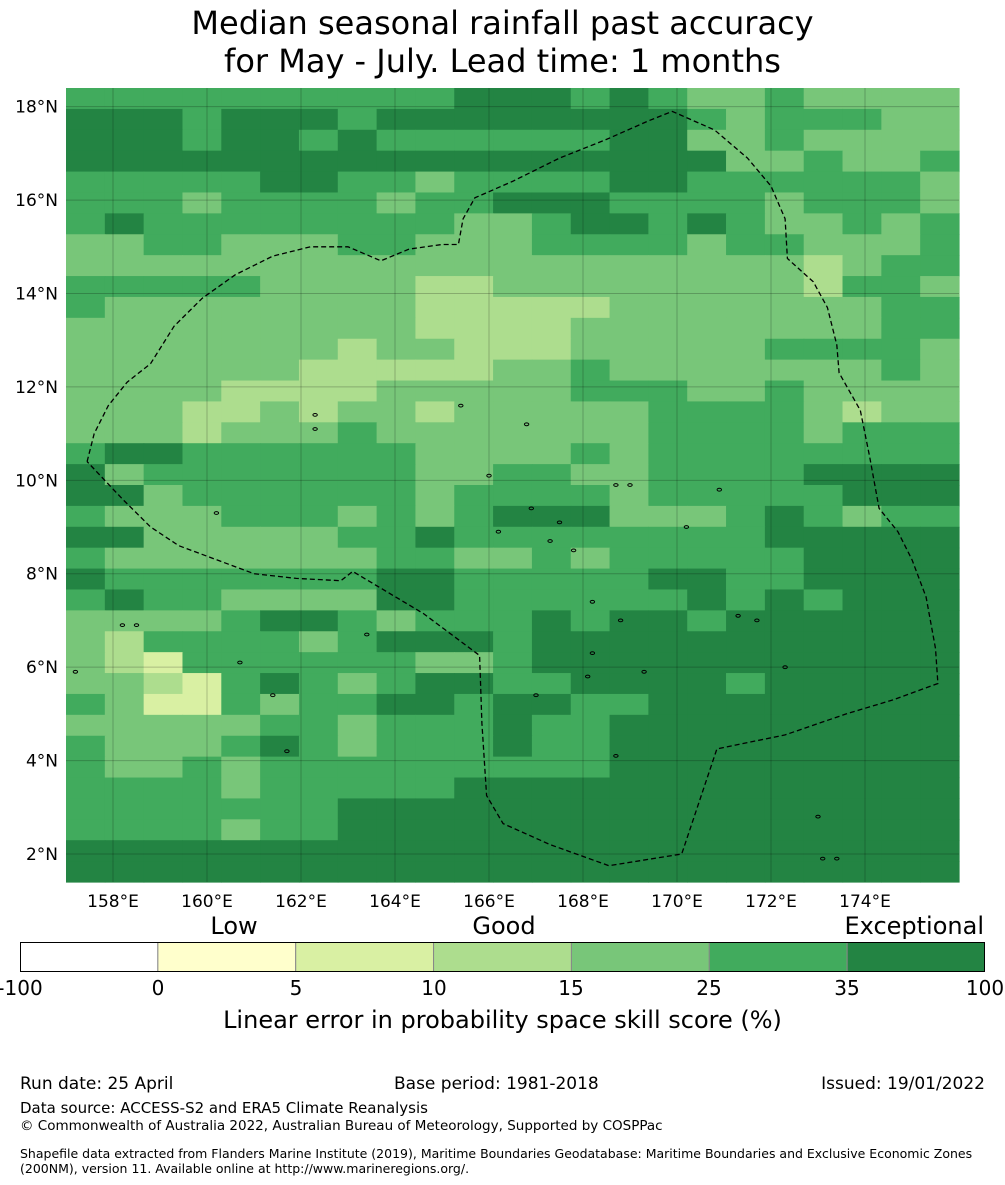 Image resolution: width=1005 pixels, height=1185 pixels. I want to click on latitude-tick-label: 18°N, so click(36, 108).